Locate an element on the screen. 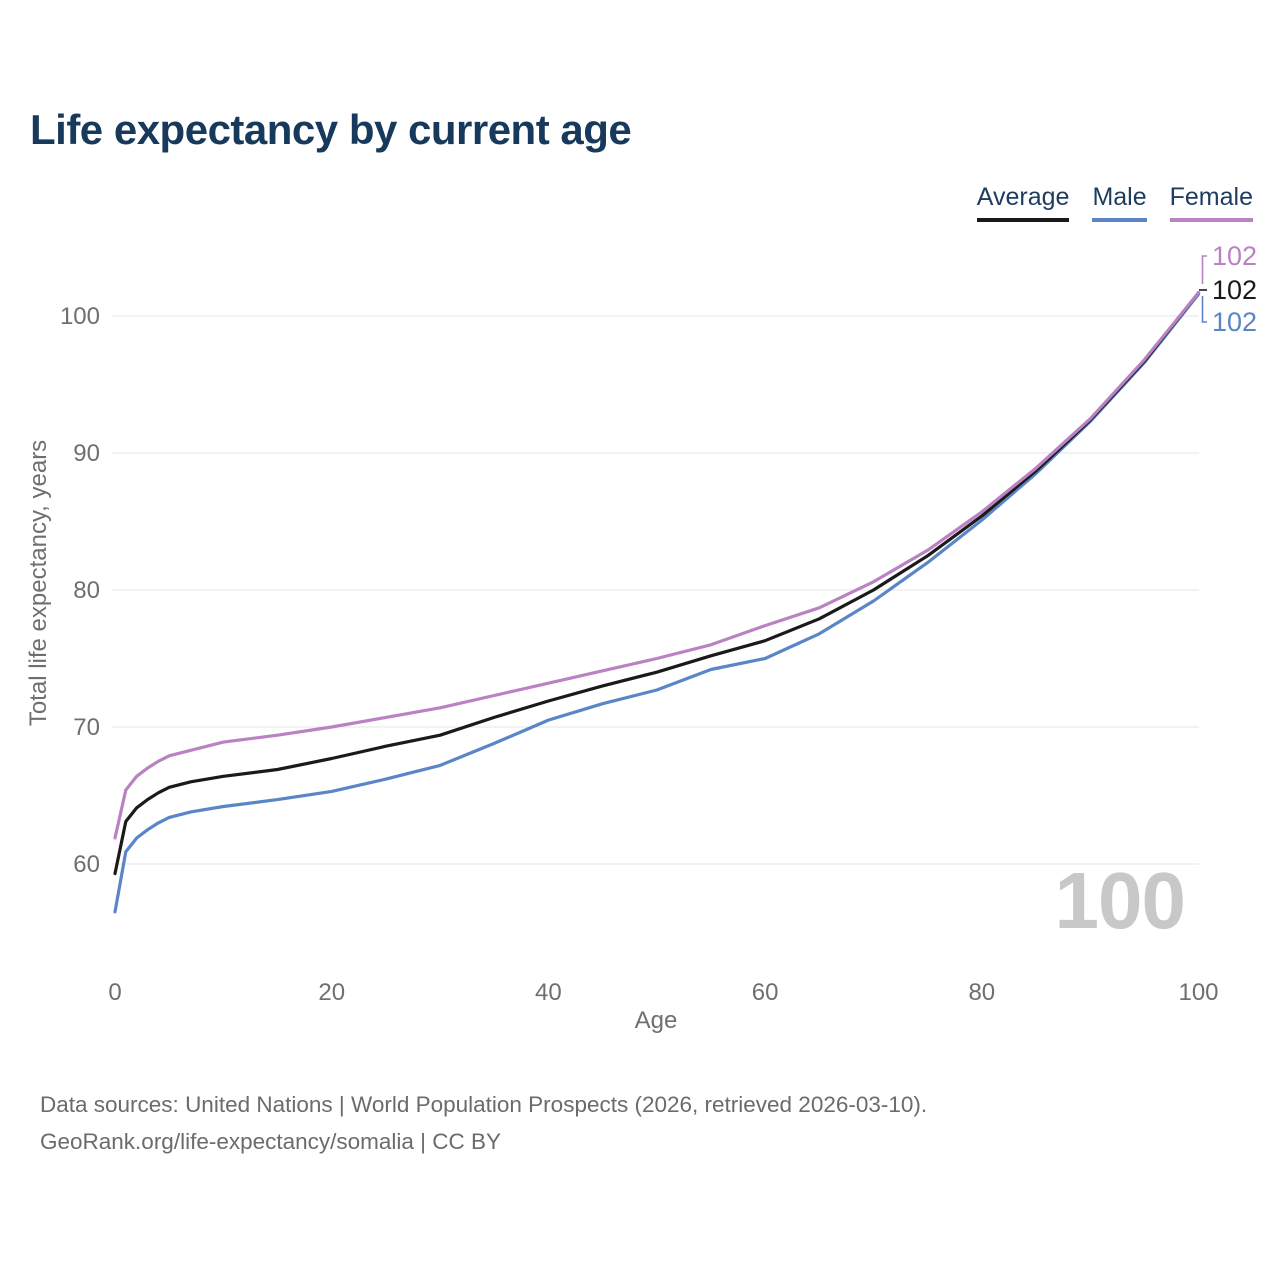  x-tick-label: 80 is located at coordinates (981, 992).